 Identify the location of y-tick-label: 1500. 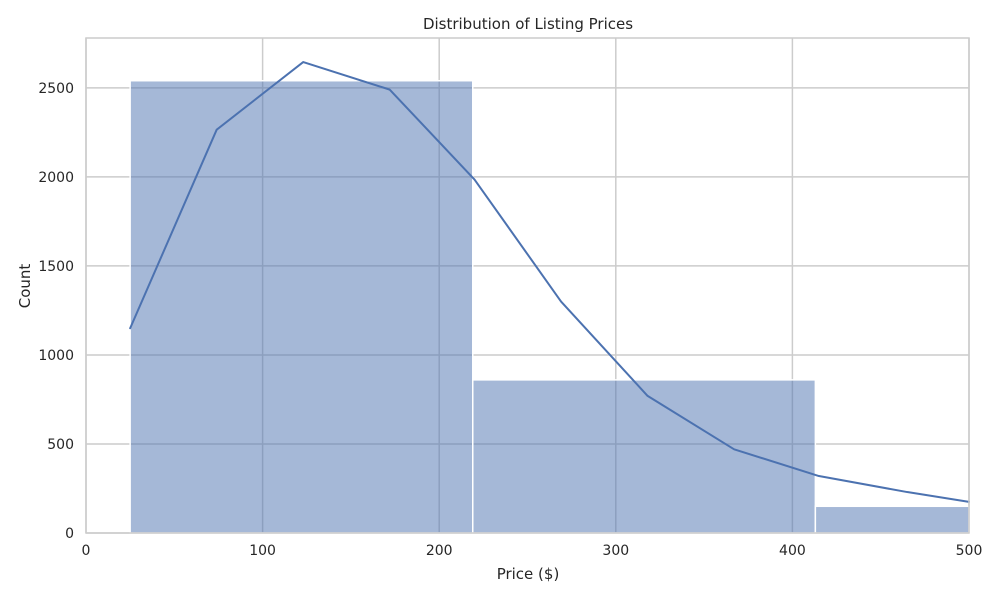
(56, 267).